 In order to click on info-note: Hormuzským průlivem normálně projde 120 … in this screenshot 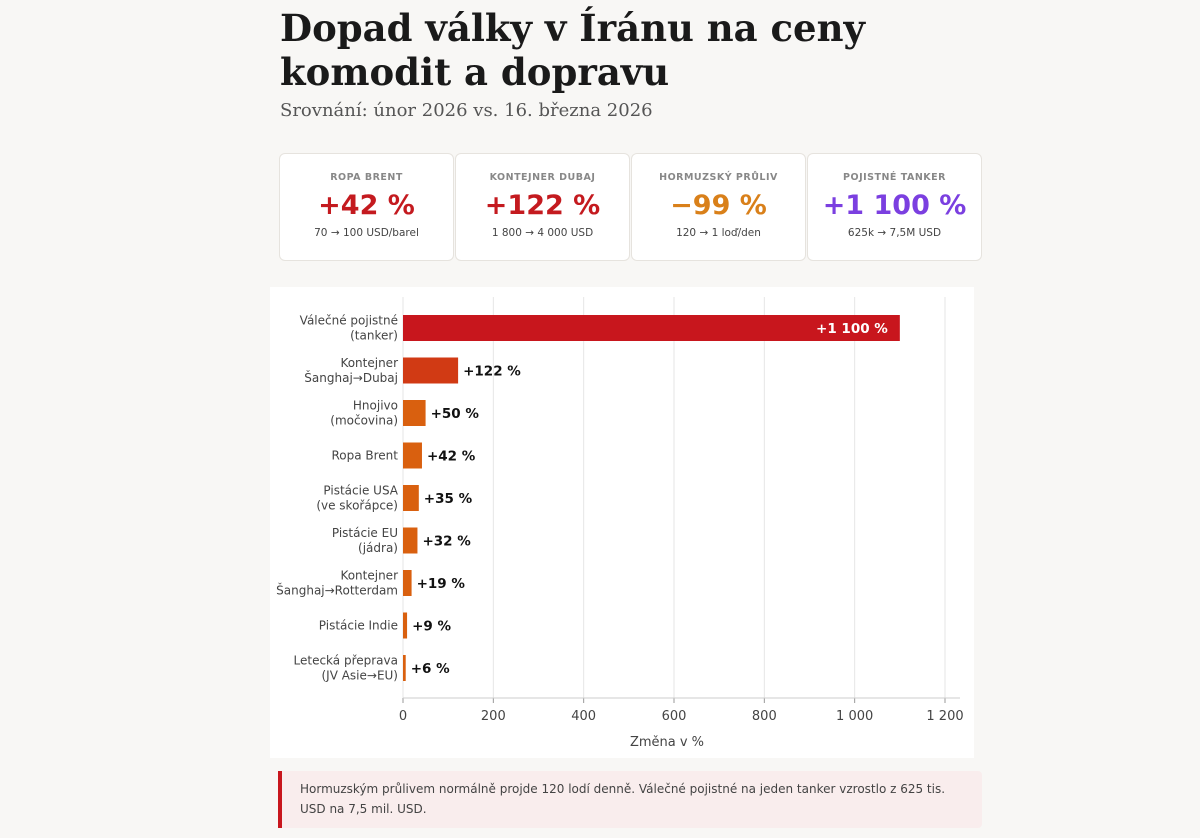, I will do `click(630, 799)`.